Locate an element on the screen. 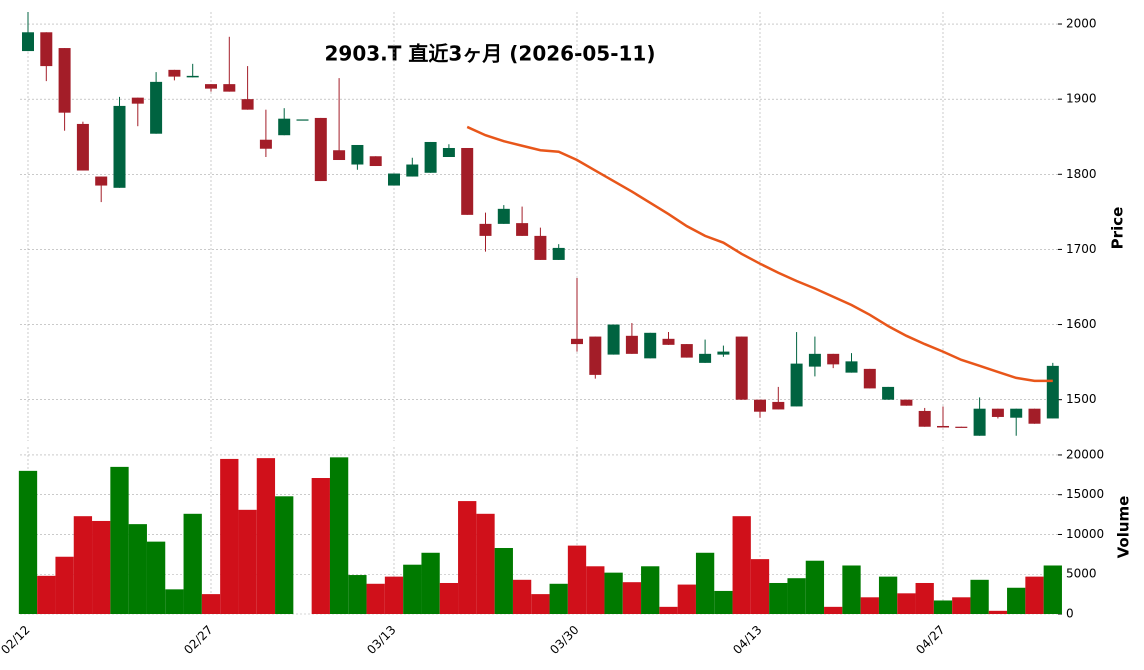 This screenshot has width=1144, height=670. y2-tick-label: 15000 is located at coordinates (1085, 494).